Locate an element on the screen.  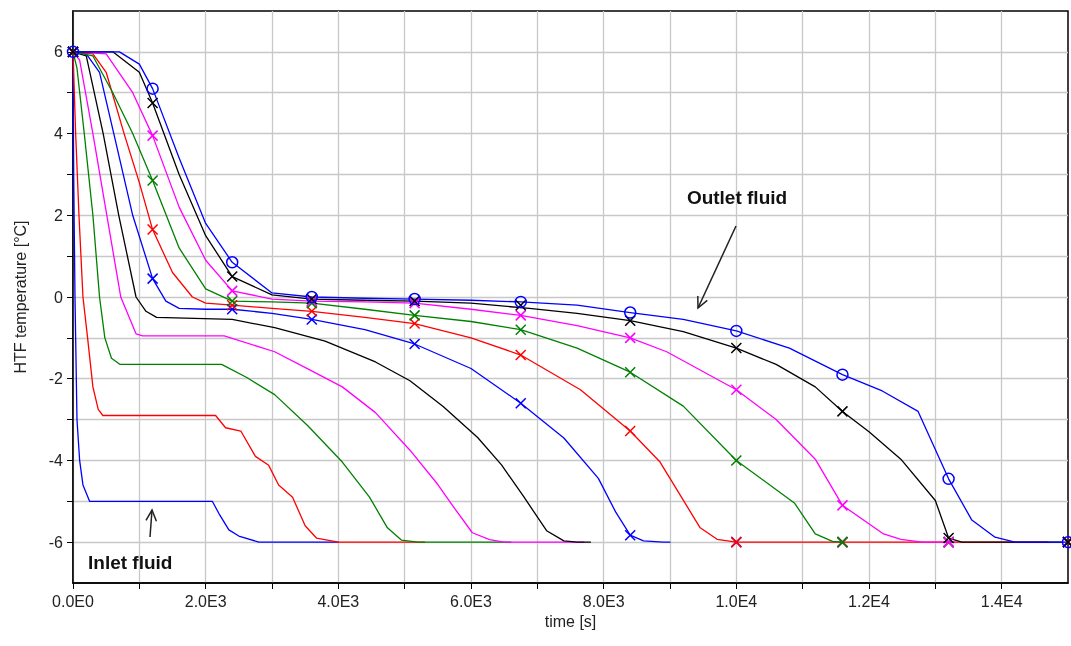
x-tick-label: 8.0E3 is located at coordinates (603, 601).